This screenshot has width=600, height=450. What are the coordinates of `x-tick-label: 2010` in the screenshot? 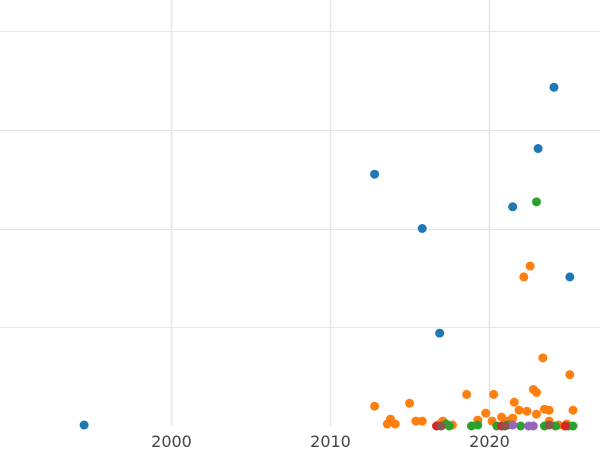 It's located at (330, 441).